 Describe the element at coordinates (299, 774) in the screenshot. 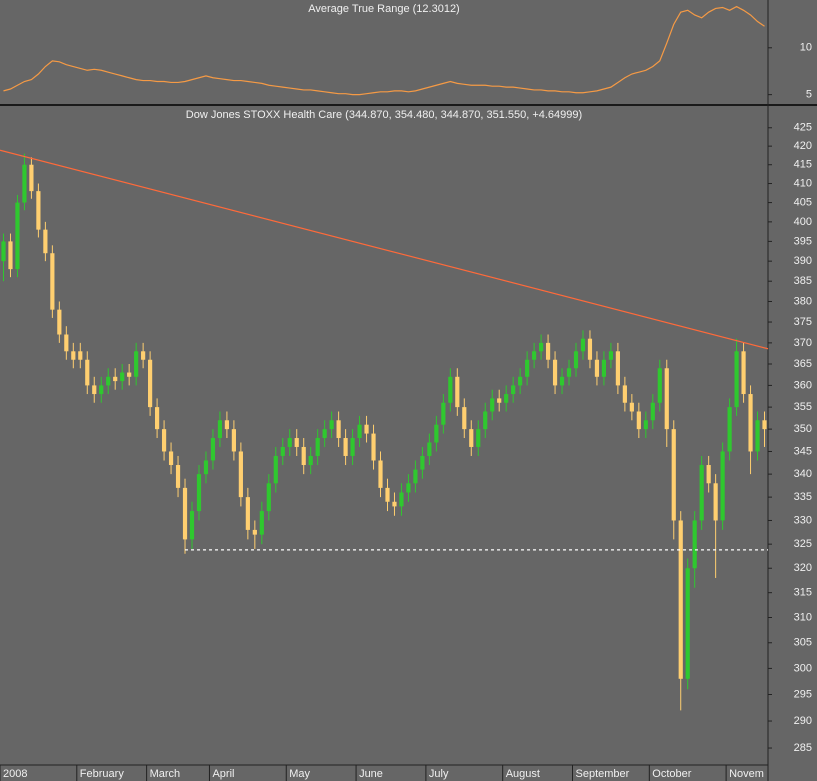

I see `x-tick-label: May` at that location.